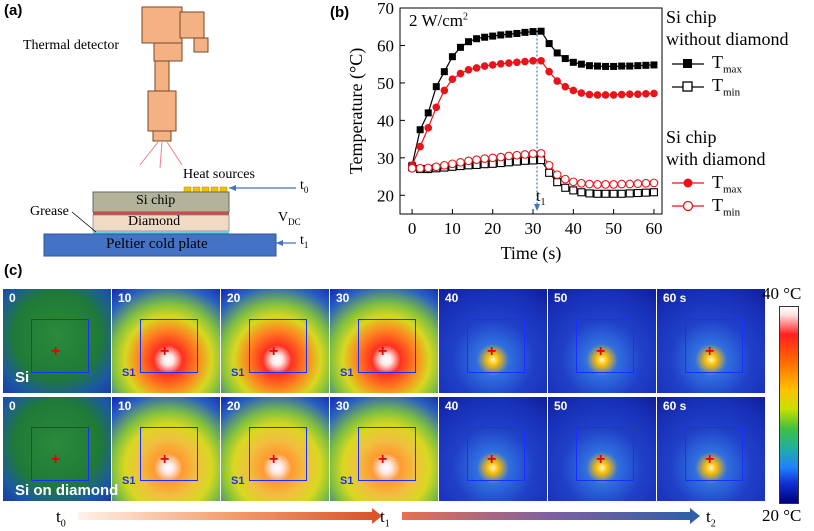 This screenshot has width=814, height=531. I want to click on thermal-frame: +60 s, so click(711, 449).